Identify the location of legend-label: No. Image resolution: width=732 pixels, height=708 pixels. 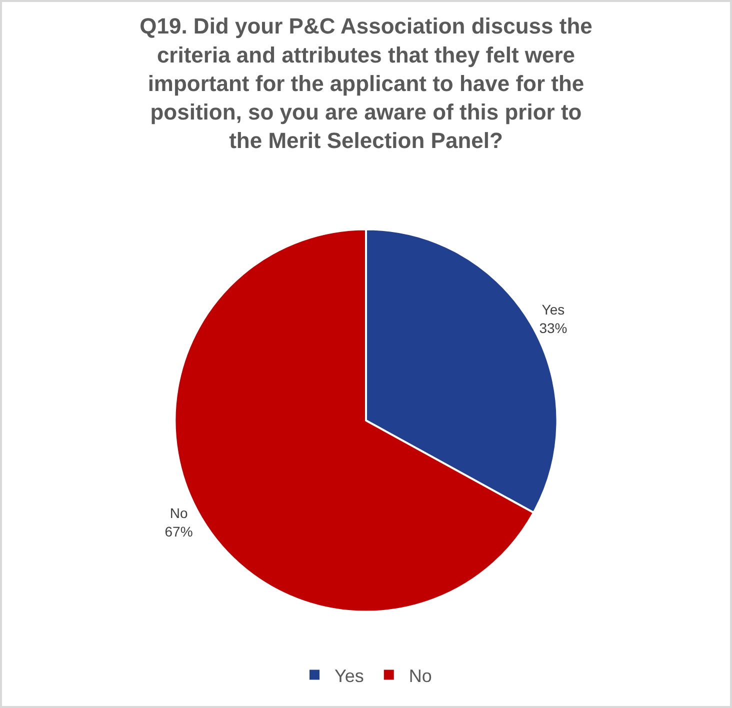
(420, 676).